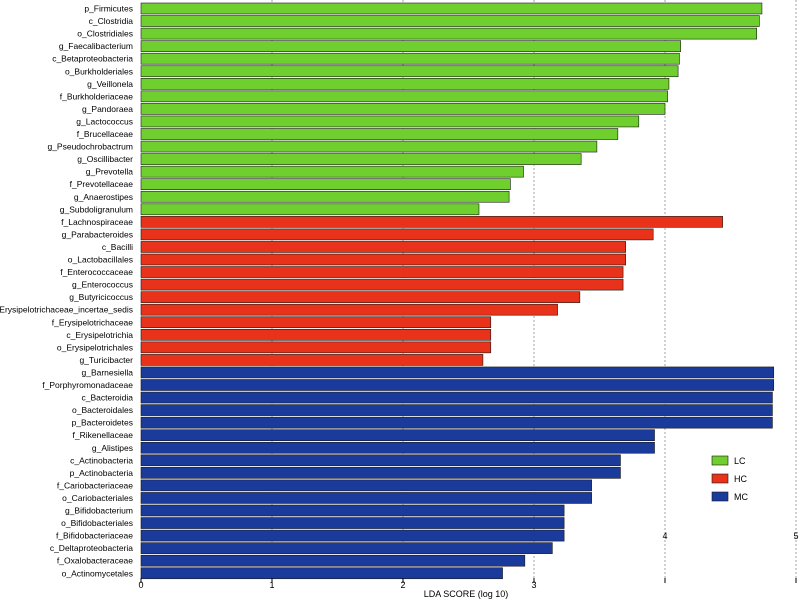 This screenshot has width=800, height=600. What do you see at coordinates (316, 347) in the screenshot?
I see `bar-o_Erysipelotrichales` at bounding box center [316, 347].